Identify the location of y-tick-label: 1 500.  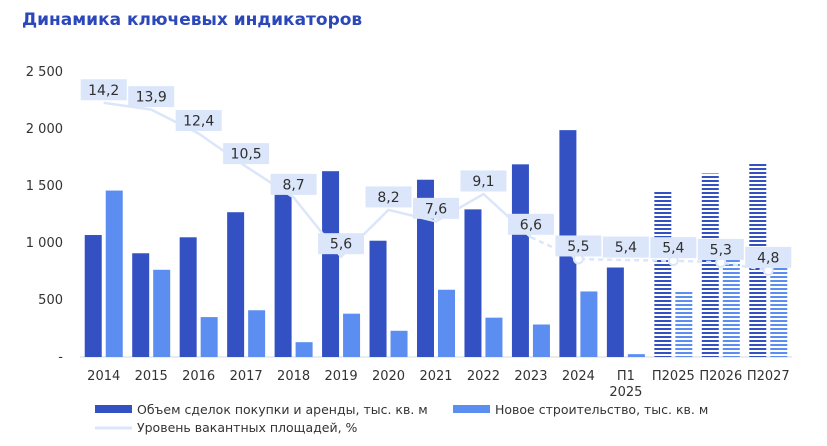
(44, 186).